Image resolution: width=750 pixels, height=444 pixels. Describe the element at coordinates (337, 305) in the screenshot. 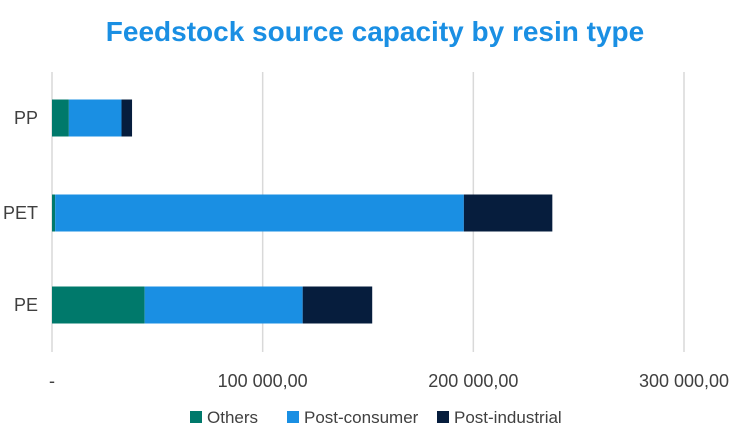

I see `bar-pe-post-industrial` at that location.